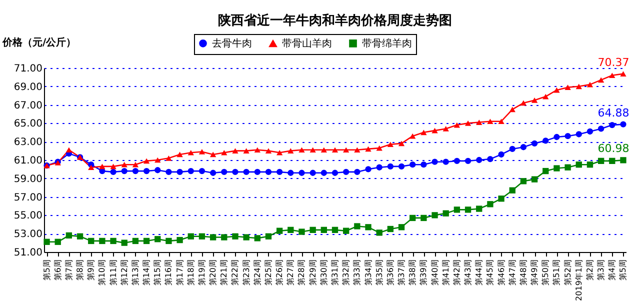 The image size is (637, 305). What do you see at coordinates (57, 270) in the screenshot?
I see `x-tick-label: 第6周` at bounding box center [57, 270].